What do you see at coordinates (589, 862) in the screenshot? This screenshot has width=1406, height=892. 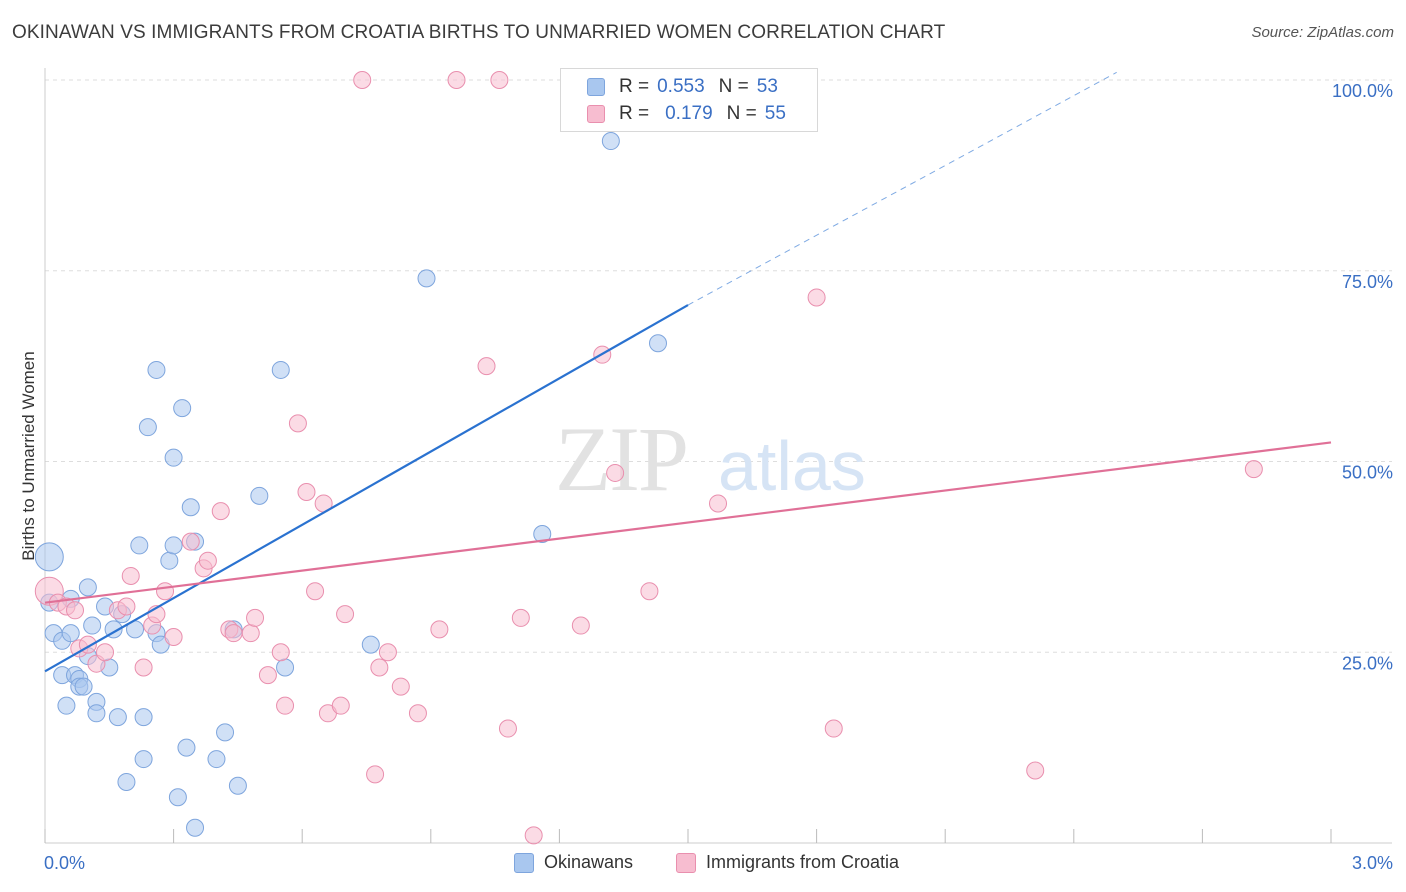 I see `bottom-legend-label-okinawans: Okinawans` at bounding box center [589, 862].